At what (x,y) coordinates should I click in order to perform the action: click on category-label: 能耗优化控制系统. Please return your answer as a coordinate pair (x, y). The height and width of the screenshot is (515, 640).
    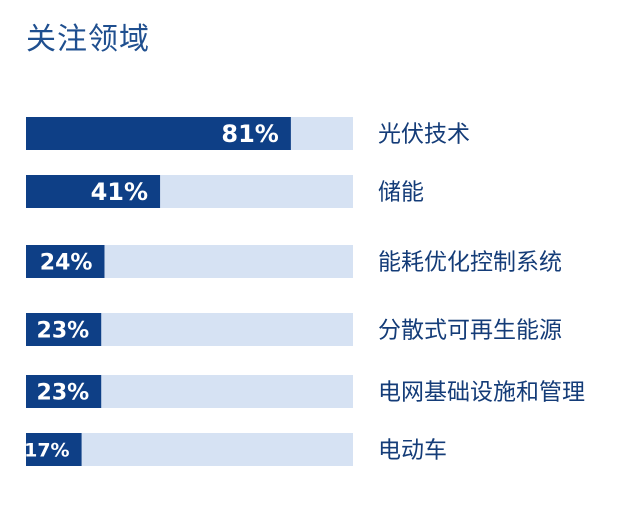
    Looking at the image, I should click on (470, 263).